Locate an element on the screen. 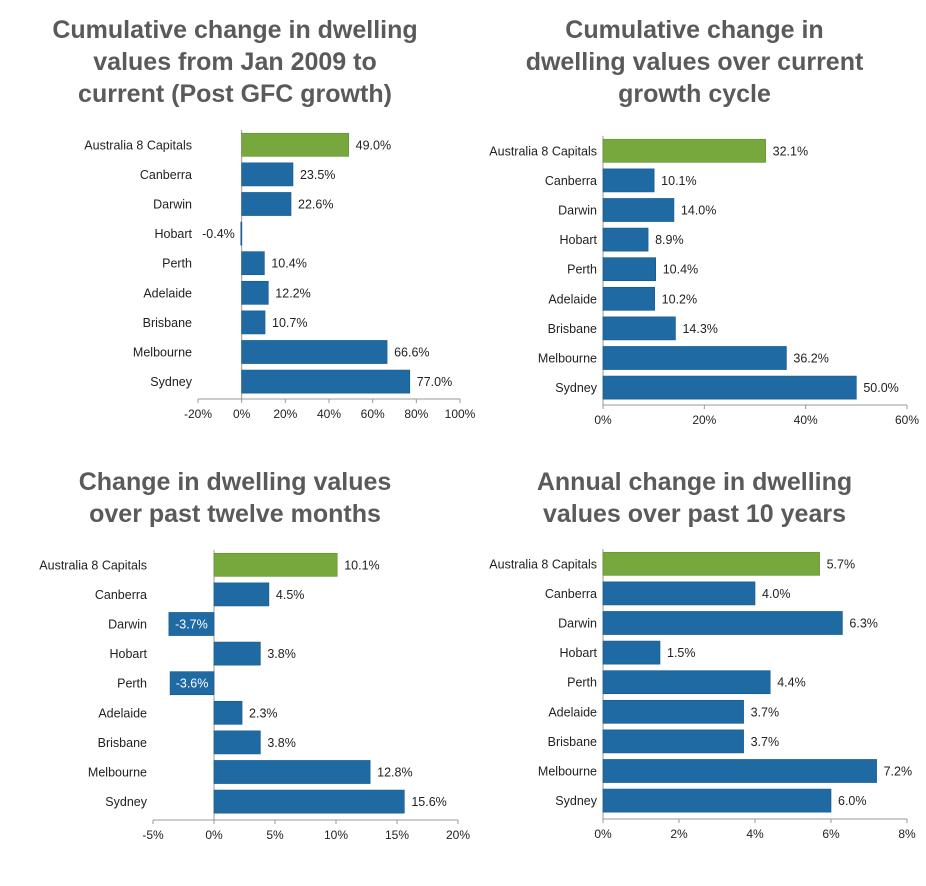 This screenshot has height=886, width=926. data-label: 66.6% is located at coordinates (411, 353).